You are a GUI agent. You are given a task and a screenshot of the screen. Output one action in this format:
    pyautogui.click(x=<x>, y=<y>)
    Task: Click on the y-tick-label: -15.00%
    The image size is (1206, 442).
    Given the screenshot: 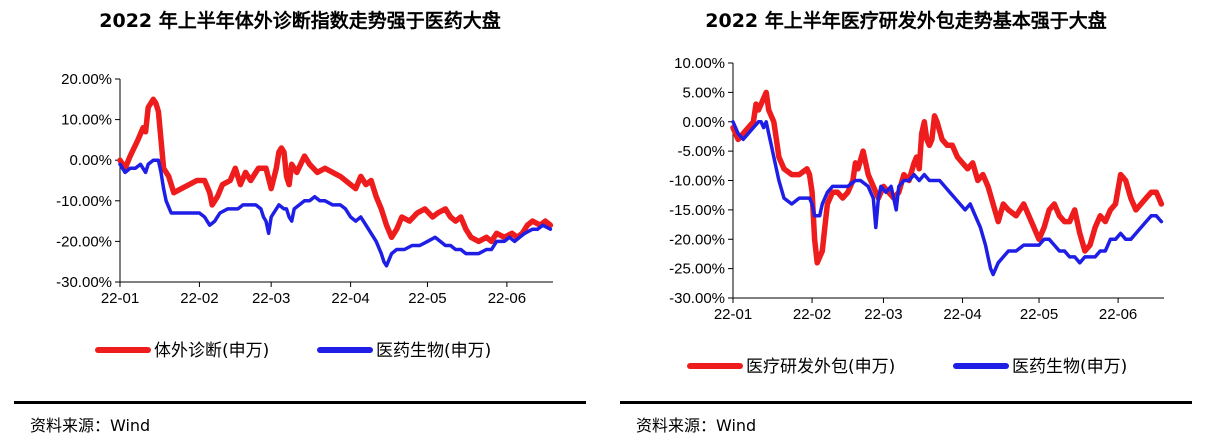 What is the action you would take?
    pyautogui.click(x=697, y=210)
    